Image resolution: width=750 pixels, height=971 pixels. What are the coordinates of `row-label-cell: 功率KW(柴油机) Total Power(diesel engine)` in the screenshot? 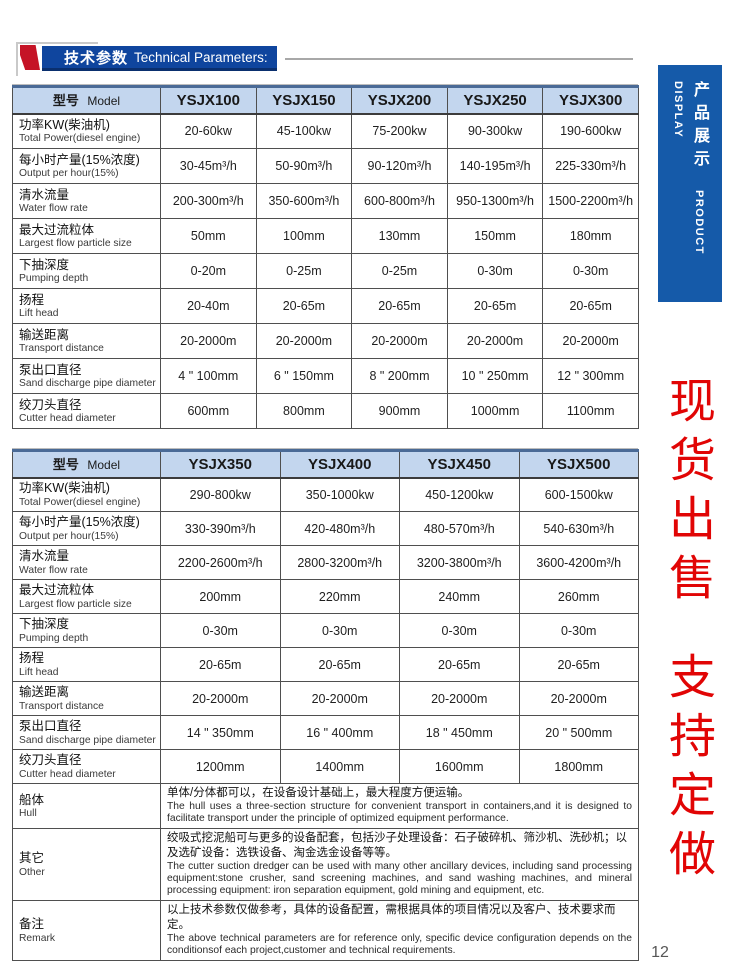 It's located at (86, 494).